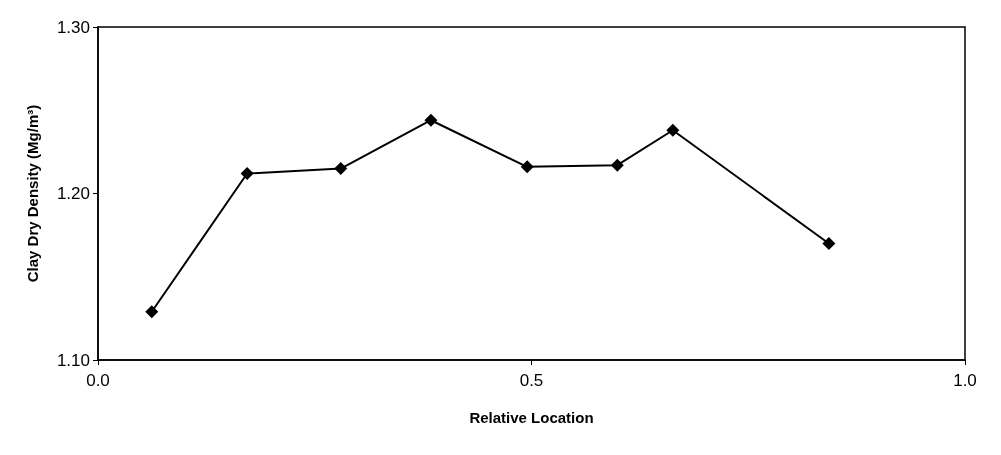 Image resolution: width=1001 pixels, height=455 pixels. Describe the element at coordinates (73, 360) in the screenshot. I see `y-tick-label: 1.10` at that location.